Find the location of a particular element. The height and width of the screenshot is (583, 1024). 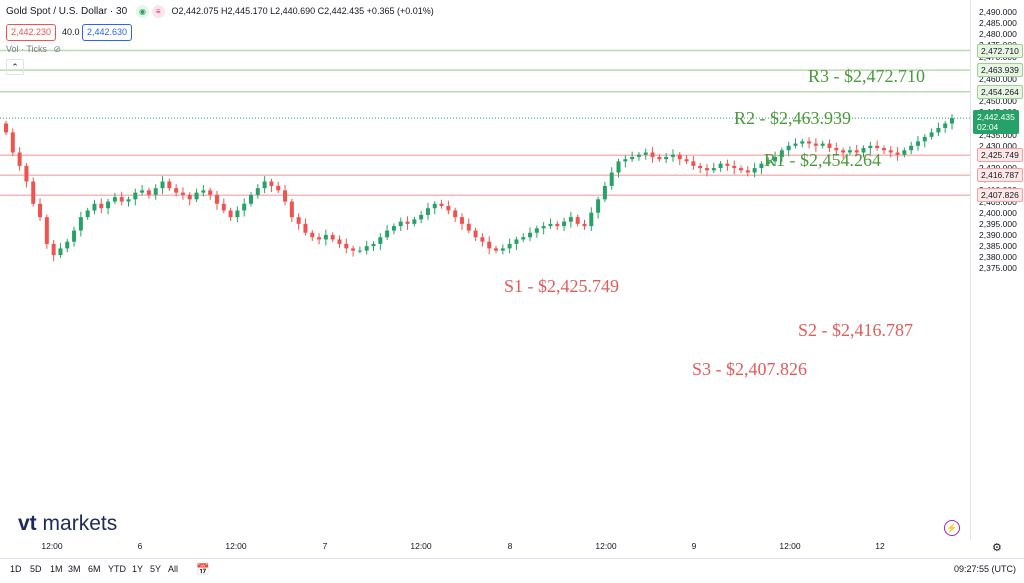

eye-hidden-icon: ⊘ is located at coordinates (57, 49).